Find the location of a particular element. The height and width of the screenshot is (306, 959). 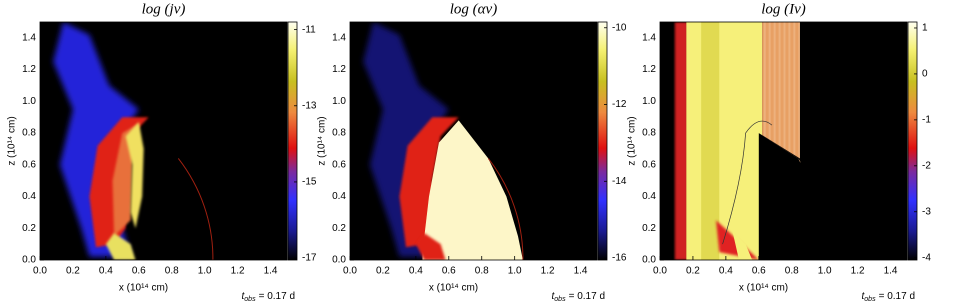

colorbar-tick-label: 1 is located at coordinates (925, 28).